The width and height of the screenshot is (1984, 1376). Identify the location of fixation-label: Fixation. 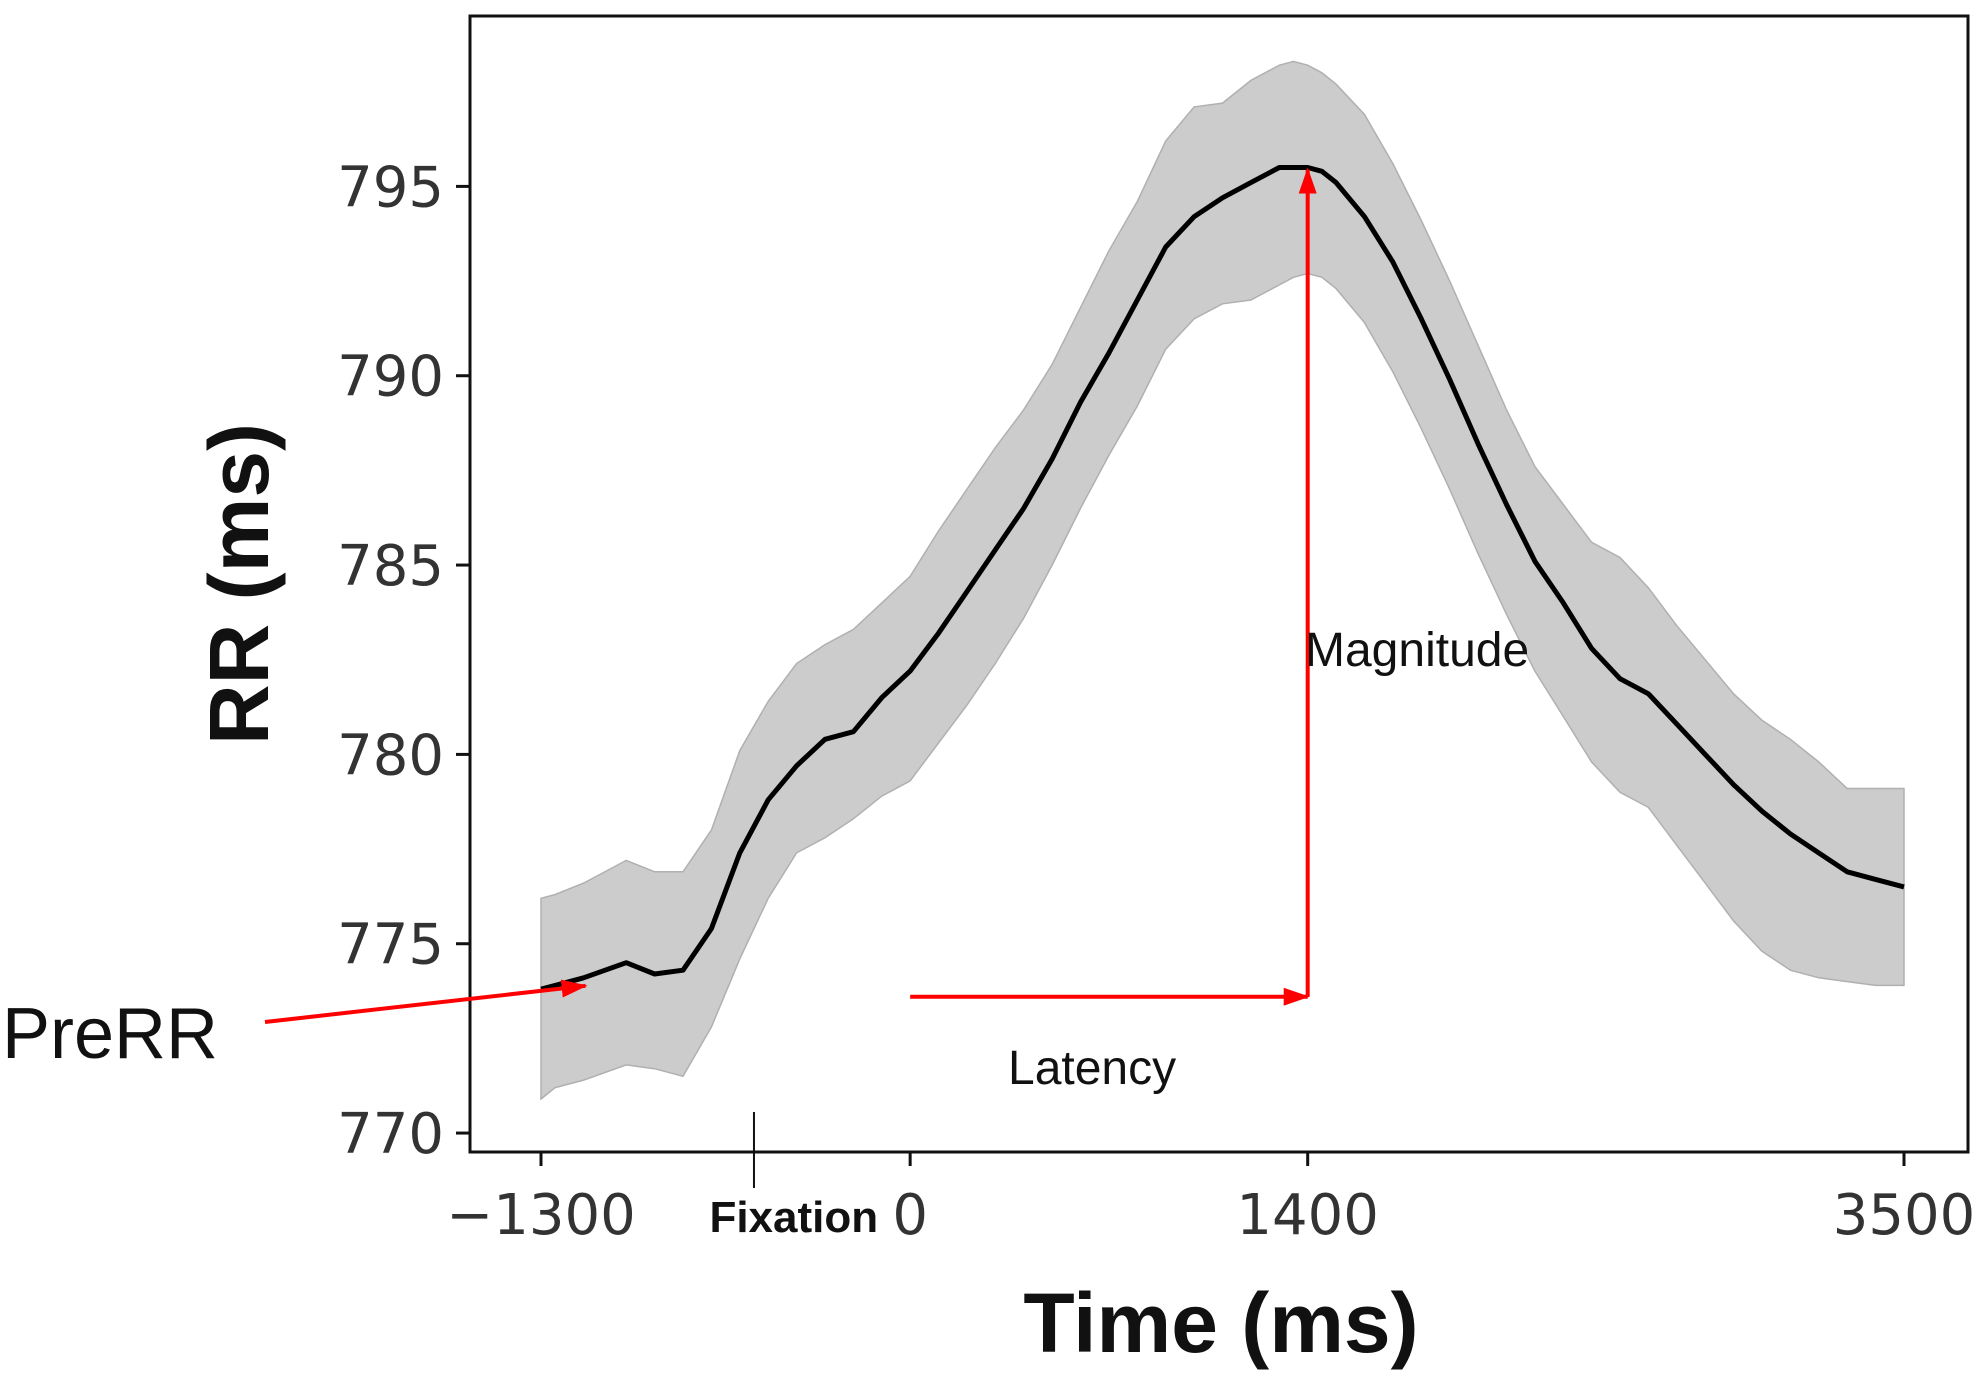
(793, 1217).